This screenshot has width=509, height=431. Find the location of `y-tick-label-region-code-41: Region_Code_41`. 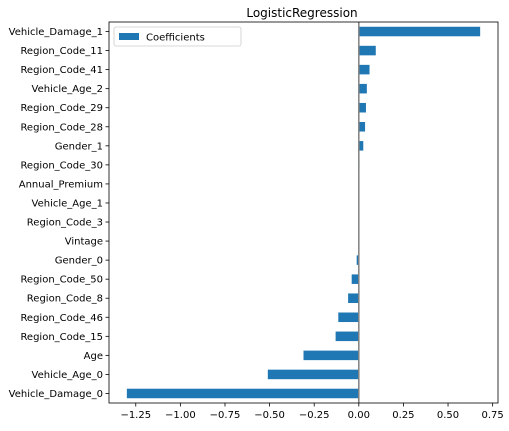

y-tick-label-region-code-41: Region_Code_41 is located at coordinates (61, 70).